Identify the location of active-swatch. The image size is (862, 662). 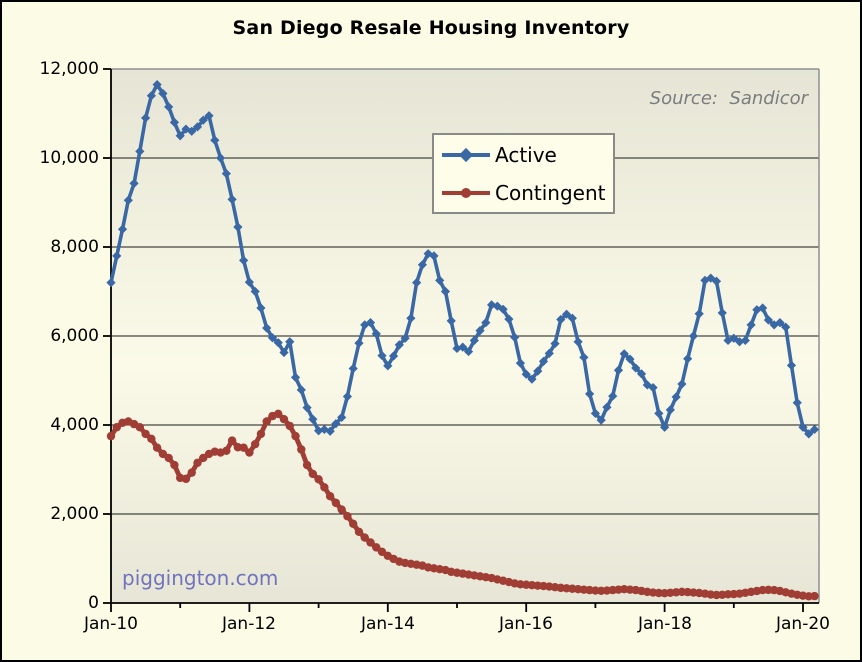
(466, 154).